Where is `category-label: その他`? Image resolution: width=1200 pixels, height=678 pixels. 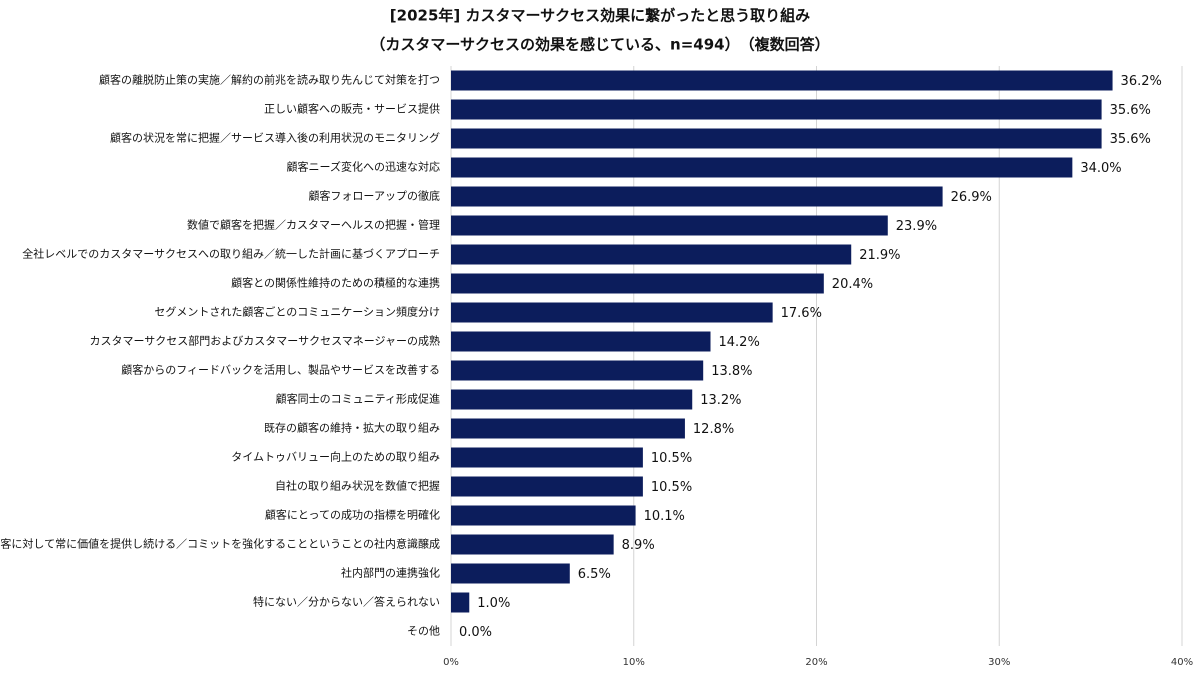 category-label: その他 is located at coordinates (423, 631).